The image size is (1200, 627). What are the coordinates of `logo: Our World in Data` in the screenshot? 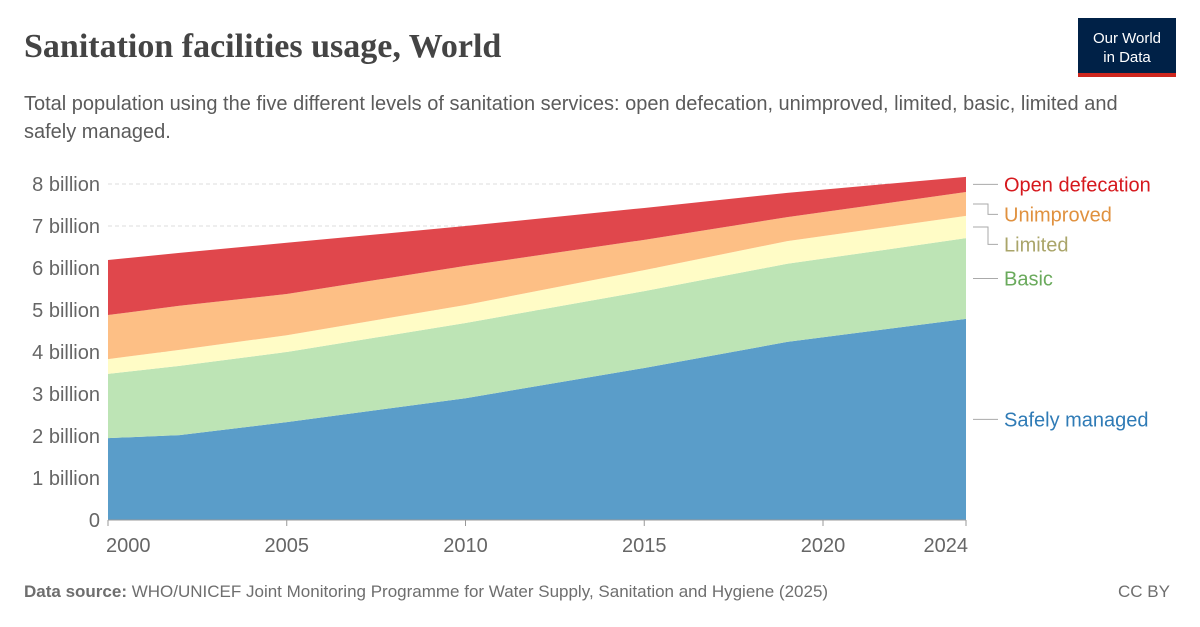 It's located at (1127, 47).